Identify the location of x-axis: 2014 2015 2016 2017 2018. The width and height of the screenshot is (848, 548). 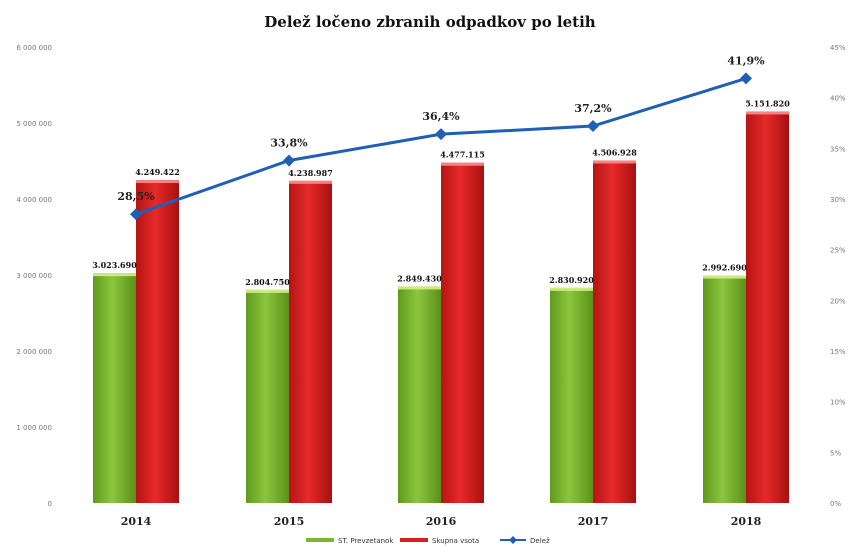
(441, 521).